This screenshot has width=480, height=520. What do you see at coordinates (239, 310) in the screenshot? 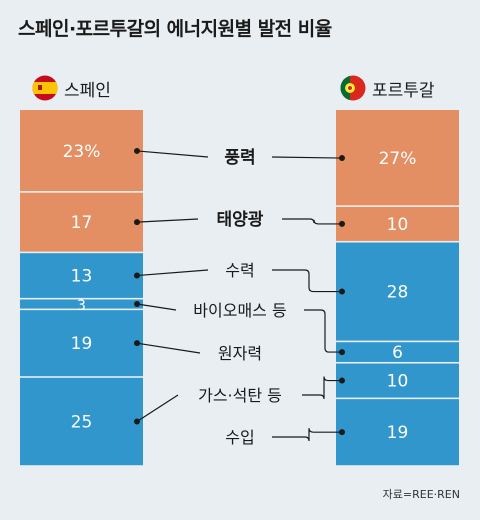
I see `legend-label-3: 바이오매스 등` at bounding box center [239, 310].